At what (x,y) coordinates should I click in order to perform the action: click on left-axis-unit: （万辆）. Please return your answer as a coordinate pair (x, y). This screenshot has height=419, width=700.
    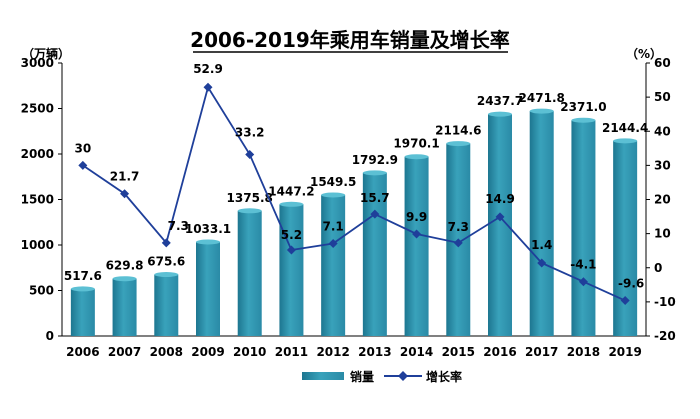
    Looking at the image, I should click on (46, 53).